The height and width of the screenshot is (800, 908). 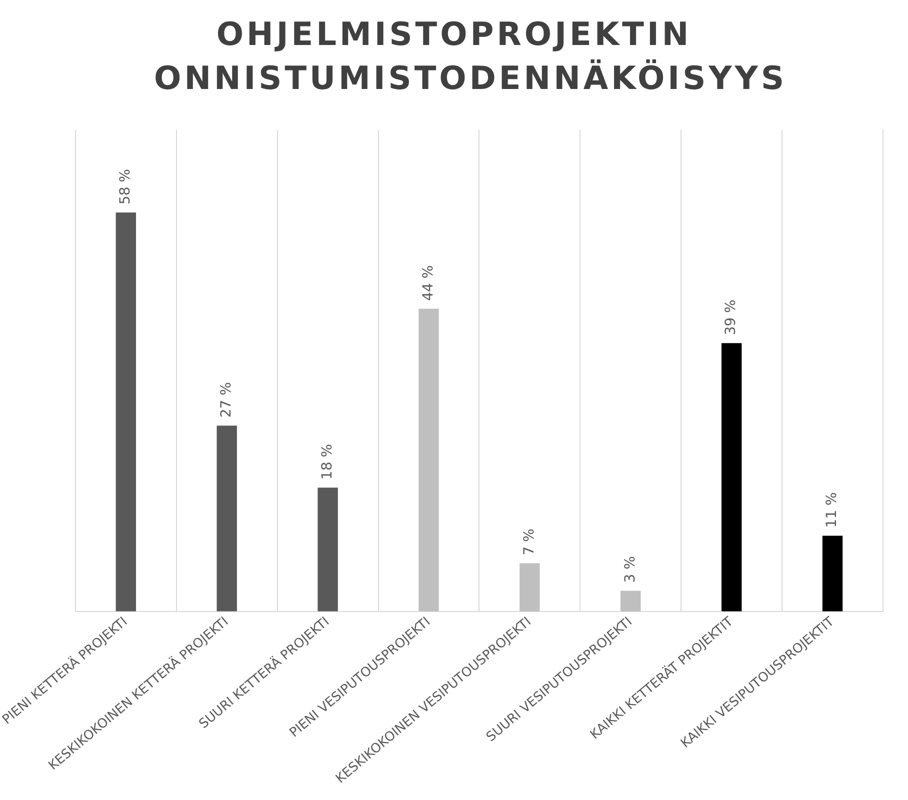 I want to click on chart-title: OHJELMISTOPROJEKTIN ONNISTUMISTODENNÄKÖISYYS, so click(x=471, y=56).